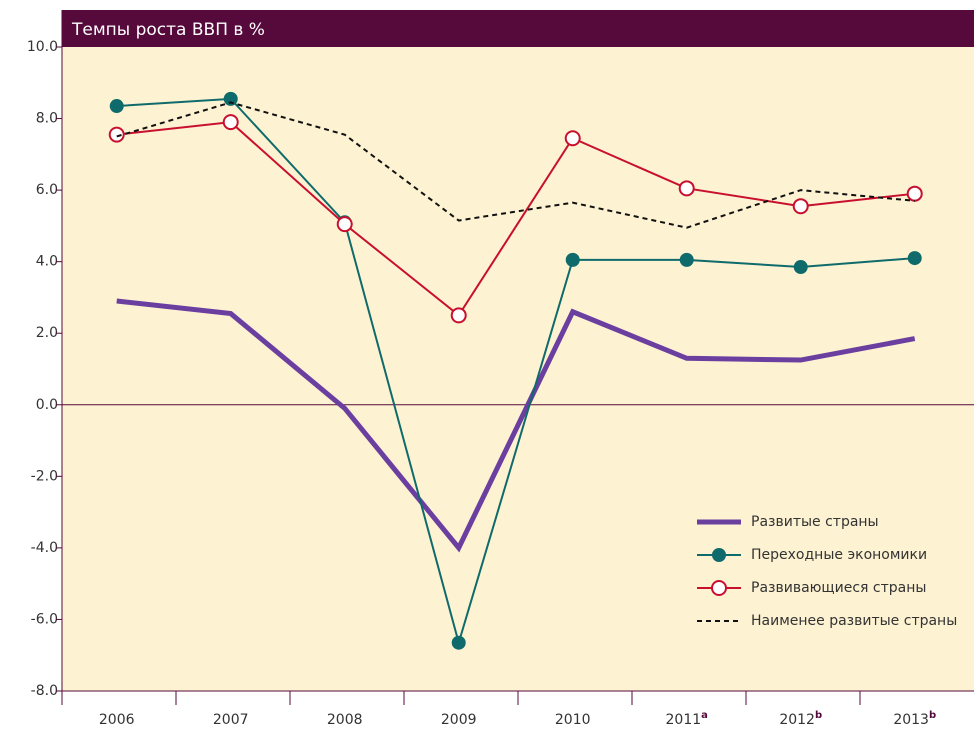 This screenshot has height=738, width=974. What do you see at coordinates (47, 405) in the screenshot?
I see `y-tick-label: 0.0` at bounding box center [47, 405].